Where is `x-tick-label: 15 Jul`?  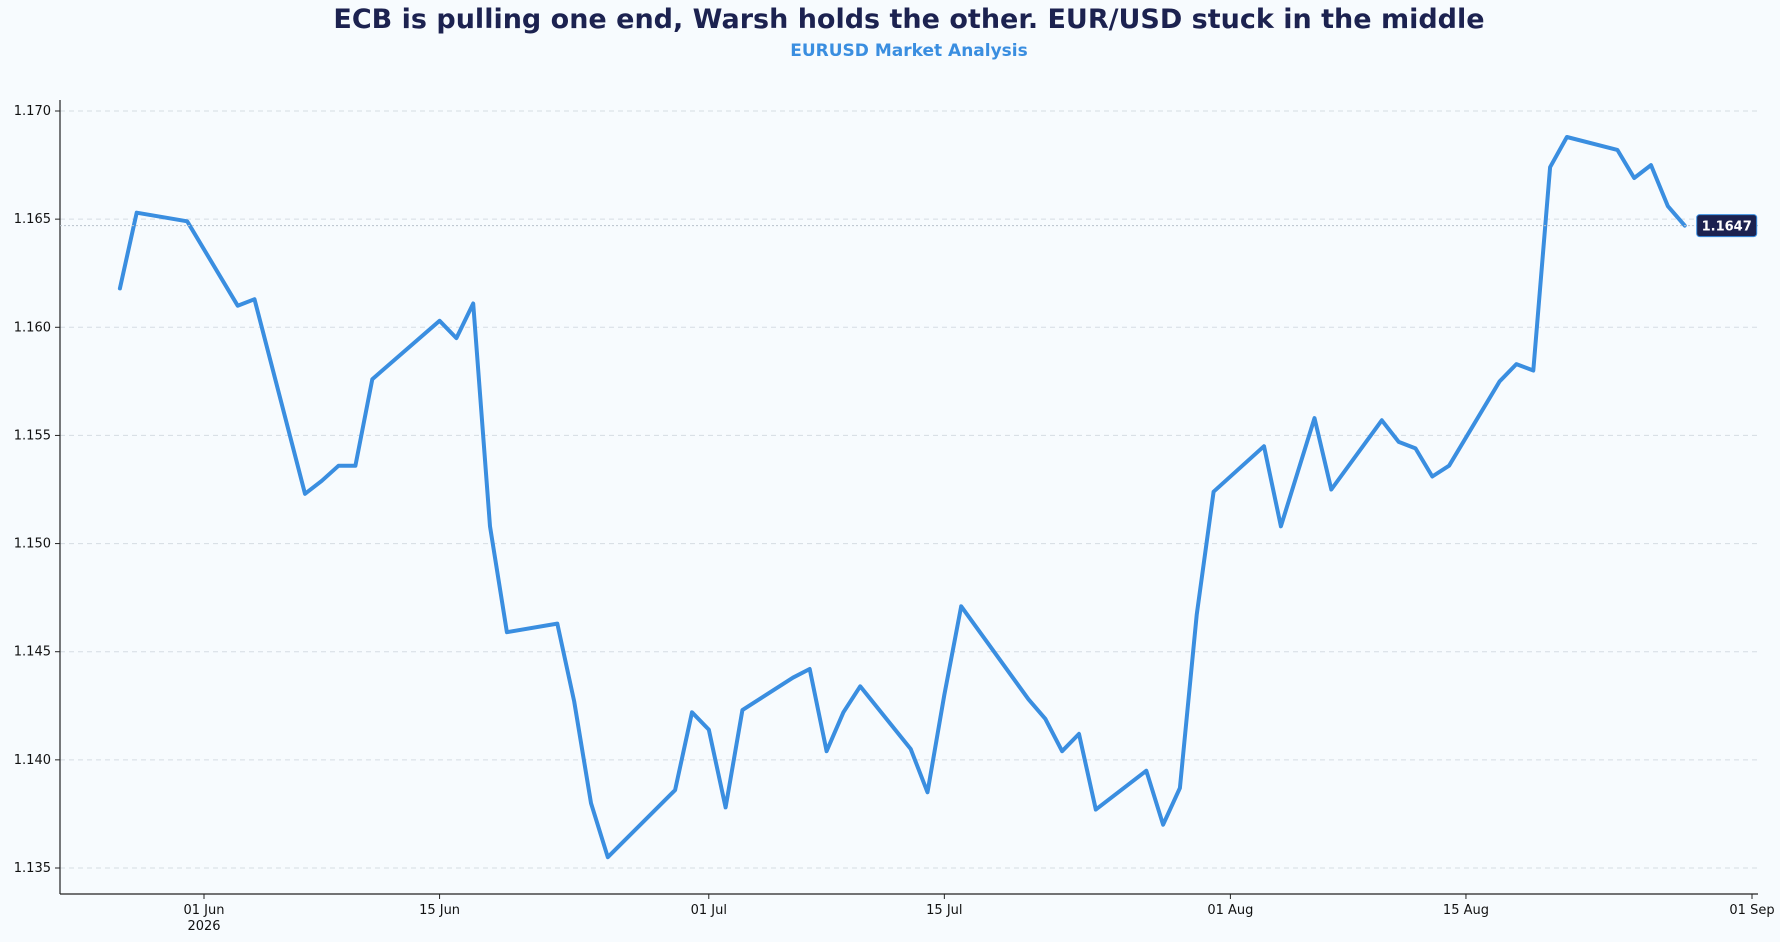
x-tick-label: 15 Jul is located at coordinates (944, 910).